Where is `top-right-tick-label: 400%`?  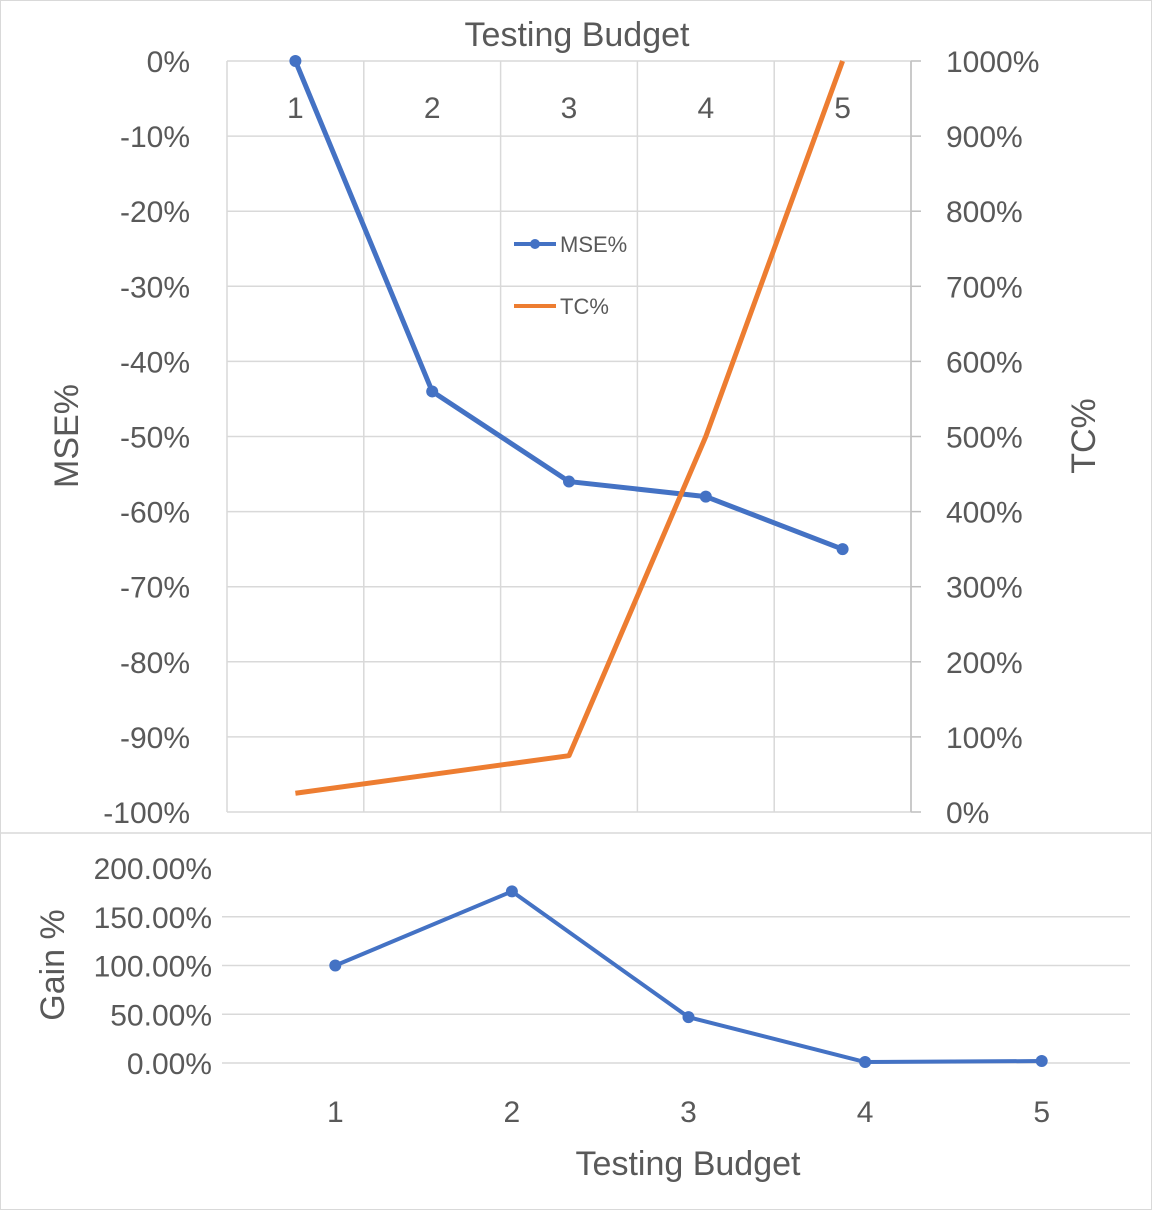 top-right-tick-label: 400% is located at coordinates (984, 513).